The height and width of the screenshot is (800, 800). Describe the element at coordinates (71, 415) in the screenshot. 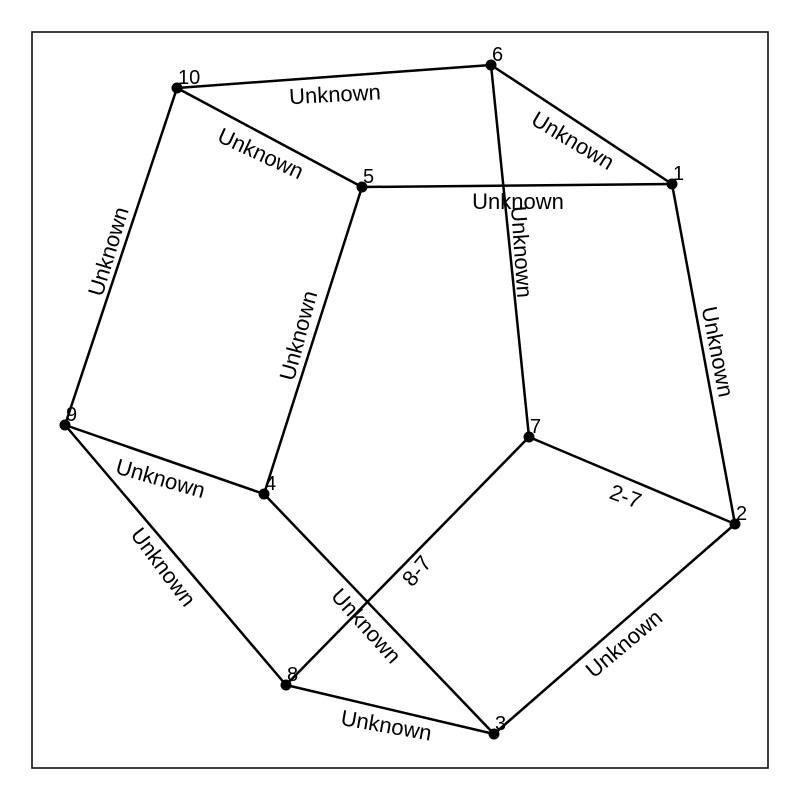

I see `node-label-9: 9` at that location.